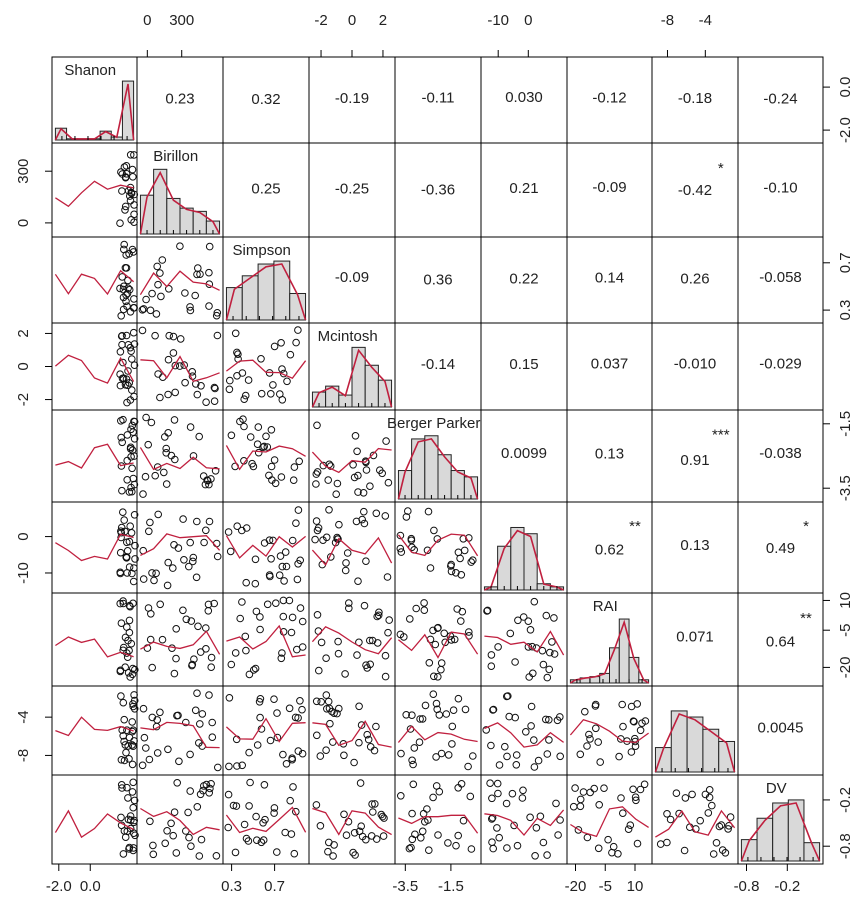 This screenshot has width=868, height=921. Describe the element at coordinates (780, 364) in the screenshot. I see `correlation-value: -0.029` at that location.